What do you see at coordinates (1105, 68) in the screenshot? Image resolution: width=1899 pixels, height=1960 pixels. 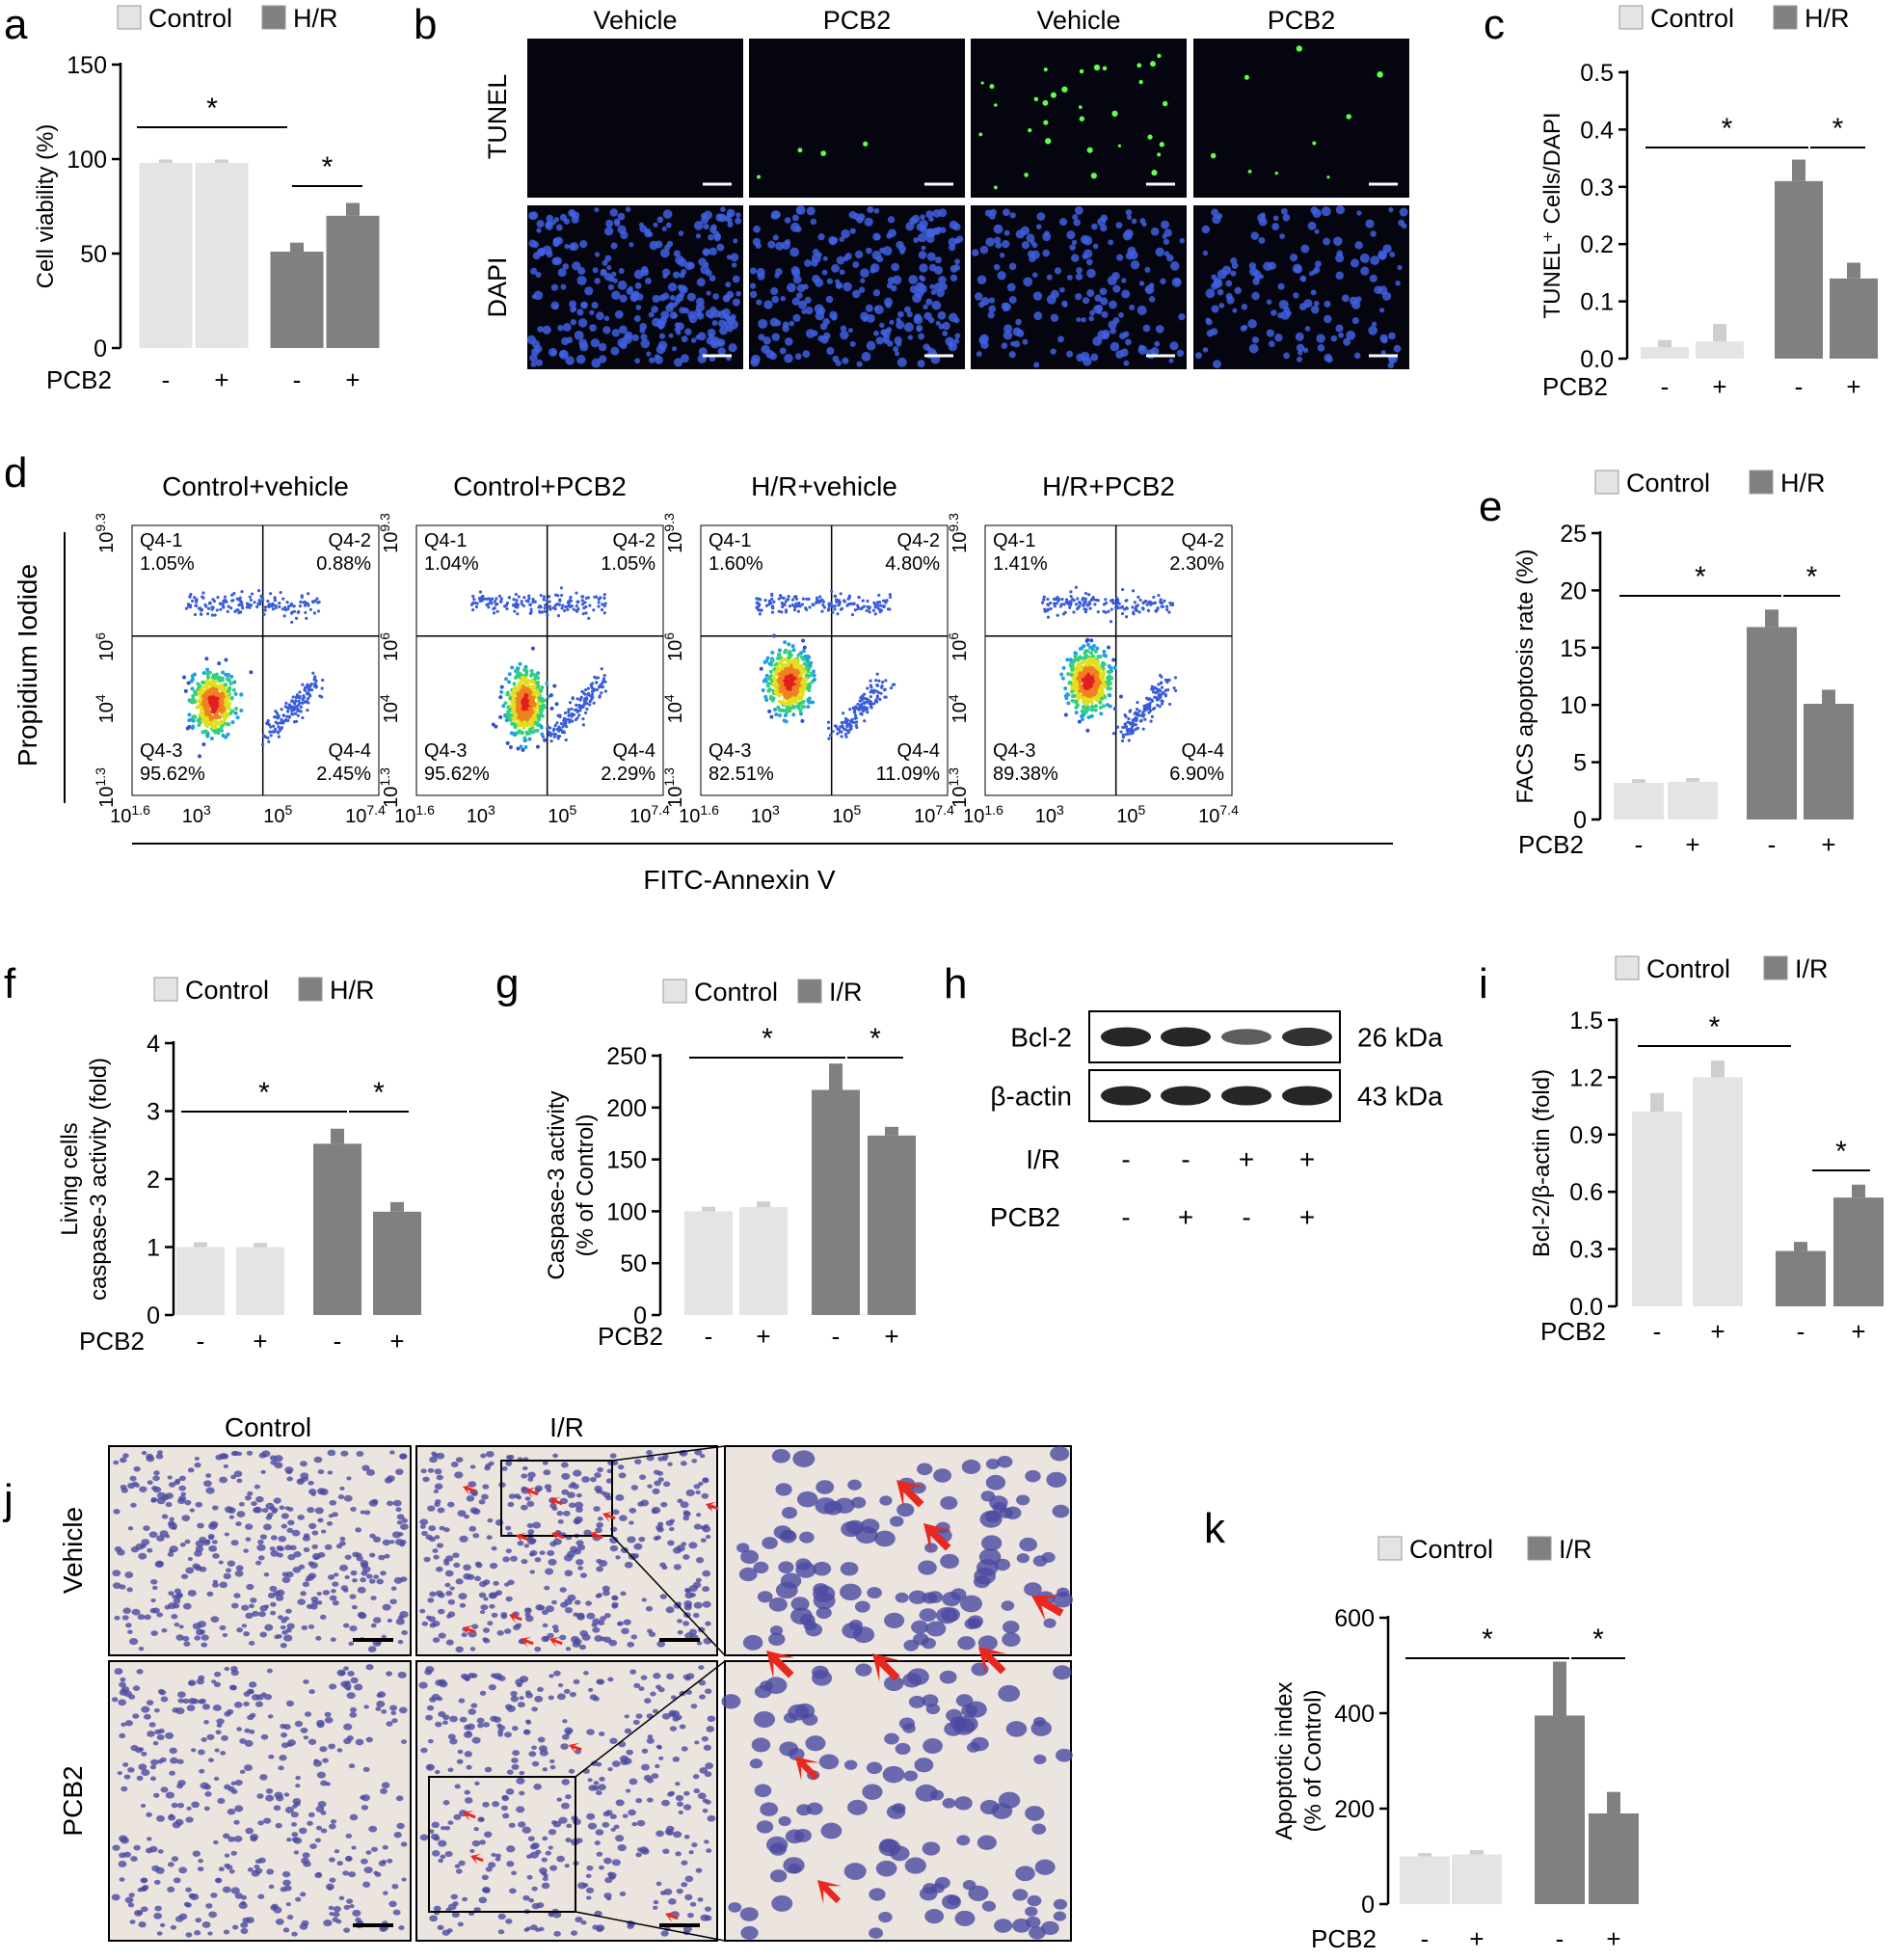 I see `tunel-positive-cell` at bounding box center [1105, 68].